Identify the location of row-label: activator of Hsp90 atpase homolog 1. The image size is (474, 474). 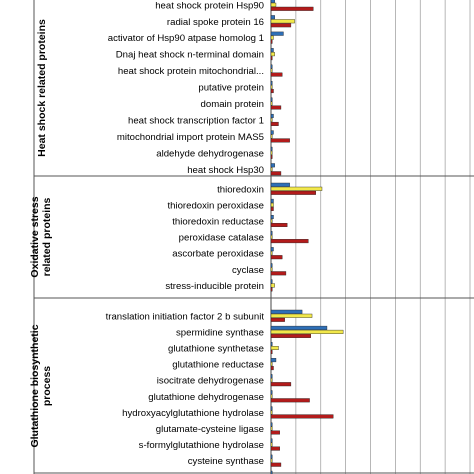
(186, 38).